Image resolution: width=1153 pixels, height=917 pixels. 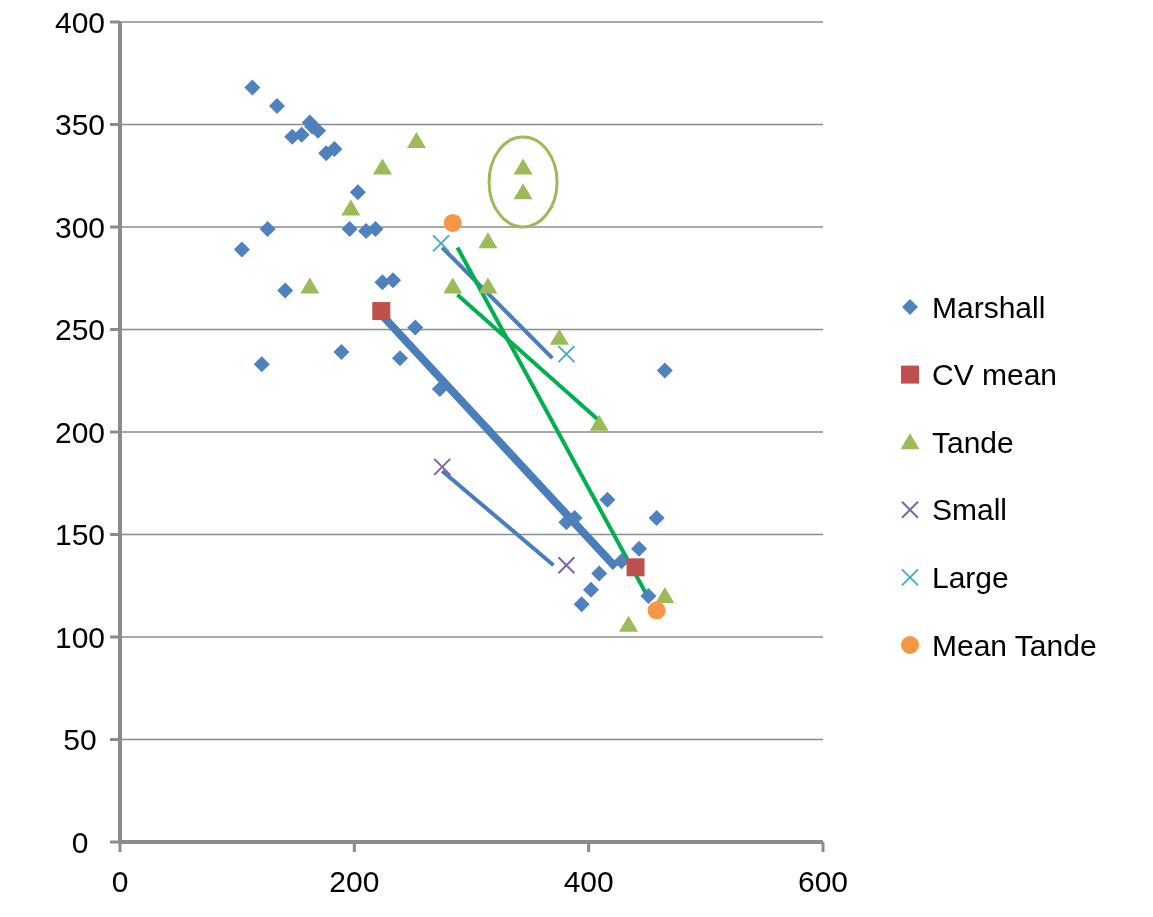 What do you see at coordinates (80, 534) in the screenshot?
I see `y-tick-label: 150` at bounding box center [80, 534].